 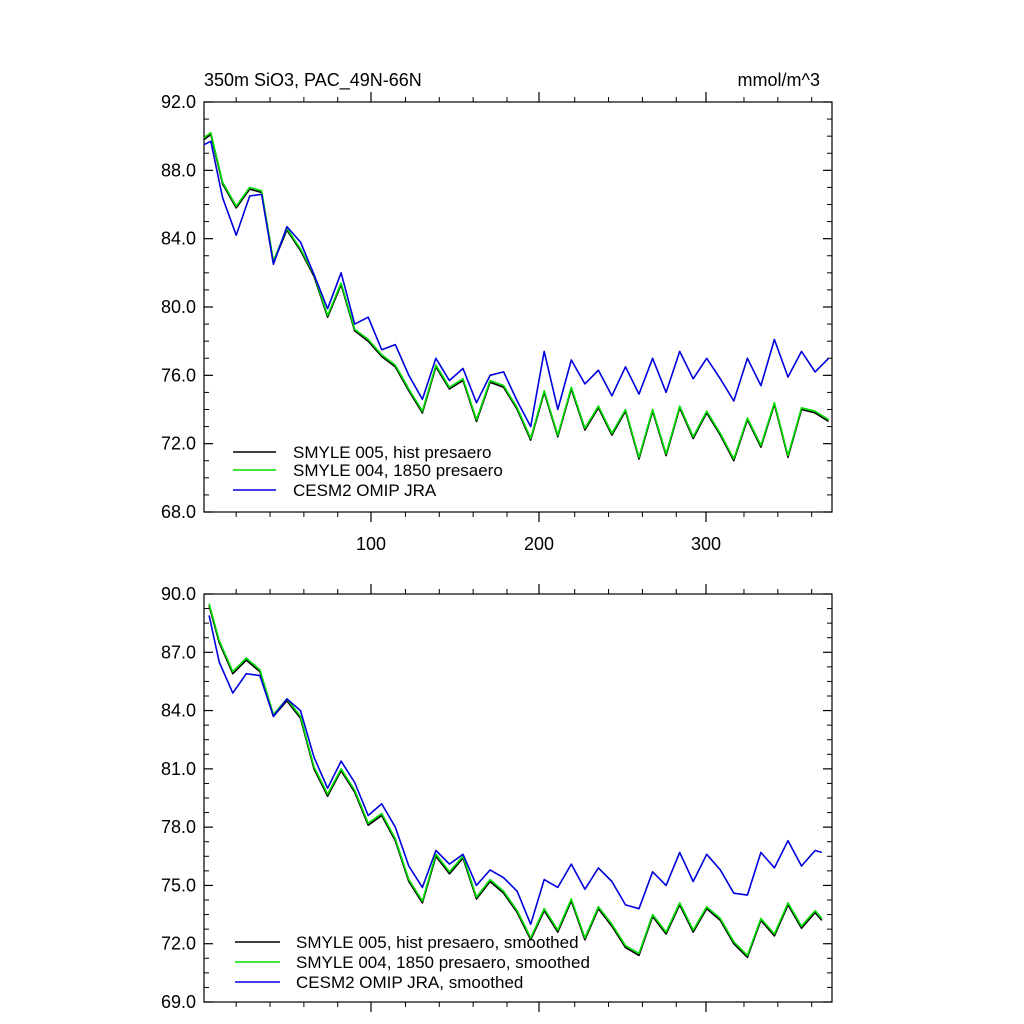 What do you see at coordinates (178, 652) in the screenshot?
I see `y-tick-label: 87.0` at bounding box center [178, 652].